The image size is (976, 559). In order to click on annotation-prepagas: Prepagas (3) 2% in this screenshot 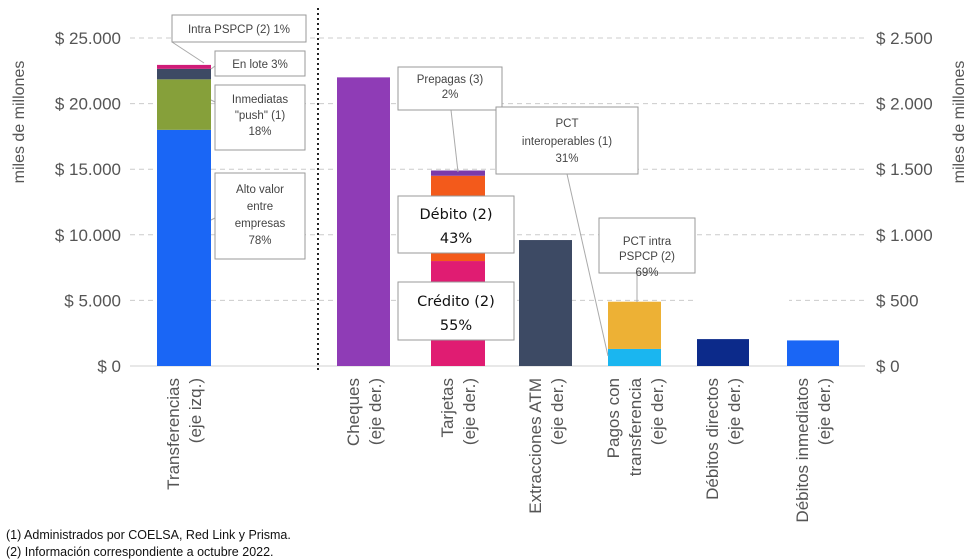, I will do `click(450, 119)`.